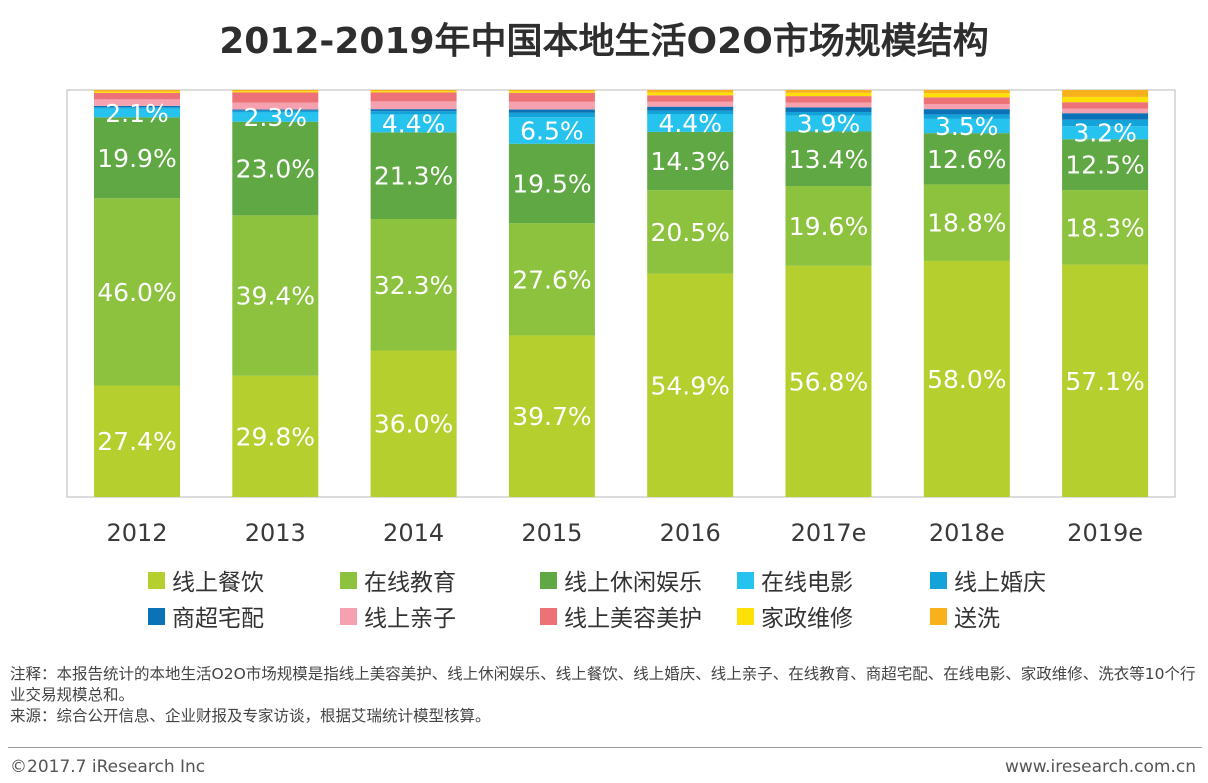 The height and width of the screenshot is (783, 1208). I want to click on bar-segment-2012-s0, so click(137, 441).